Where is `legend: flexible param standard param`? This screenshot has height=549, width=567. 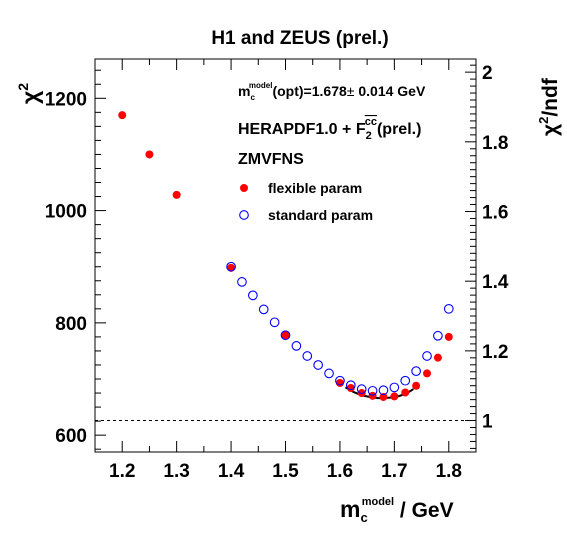 legend: flexible param standard param is located at coordinates (306, 201).